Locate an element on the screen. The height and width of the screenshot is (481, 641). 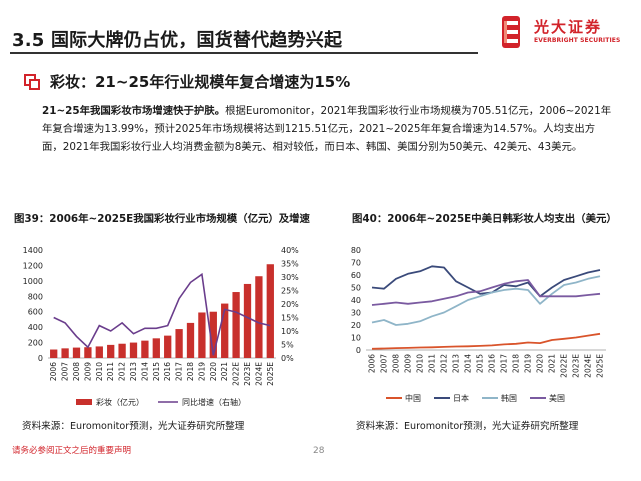
logo-text-cn: 光大证券 is located at coordinates (568, 27).